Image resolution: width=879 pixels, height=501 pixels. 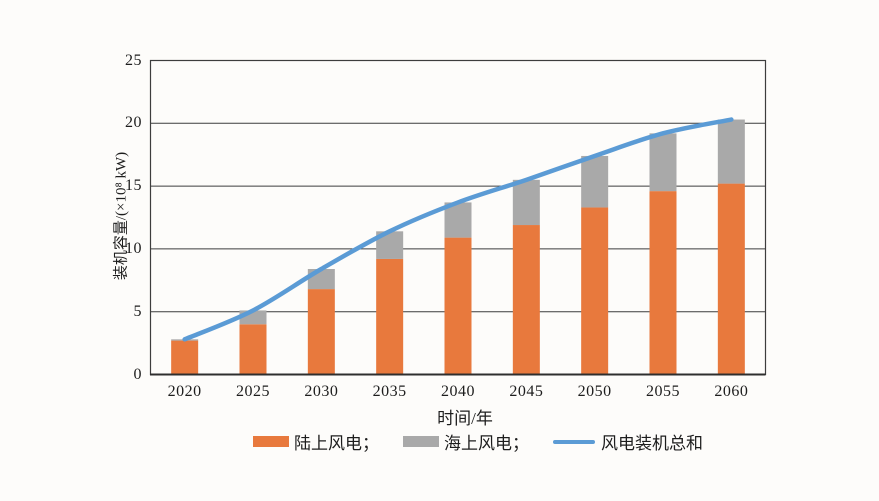 I want to click on legend: 陆上风电； 海上风电； 风电装机总和, so click(x=478, y=441).